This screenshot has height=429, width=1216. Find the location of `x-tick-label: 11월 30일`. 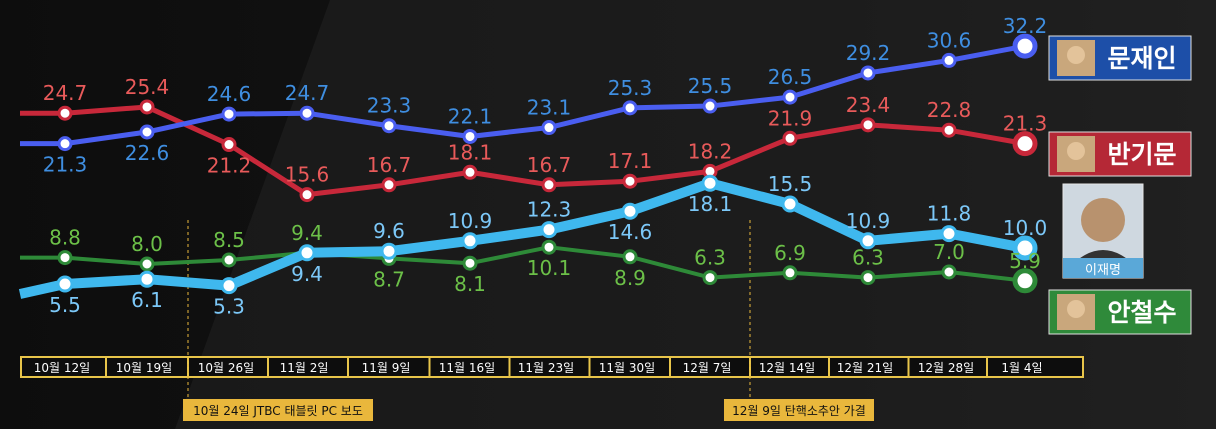

x-tick-label: 11월 30일 is located at coordinates (627, 368).